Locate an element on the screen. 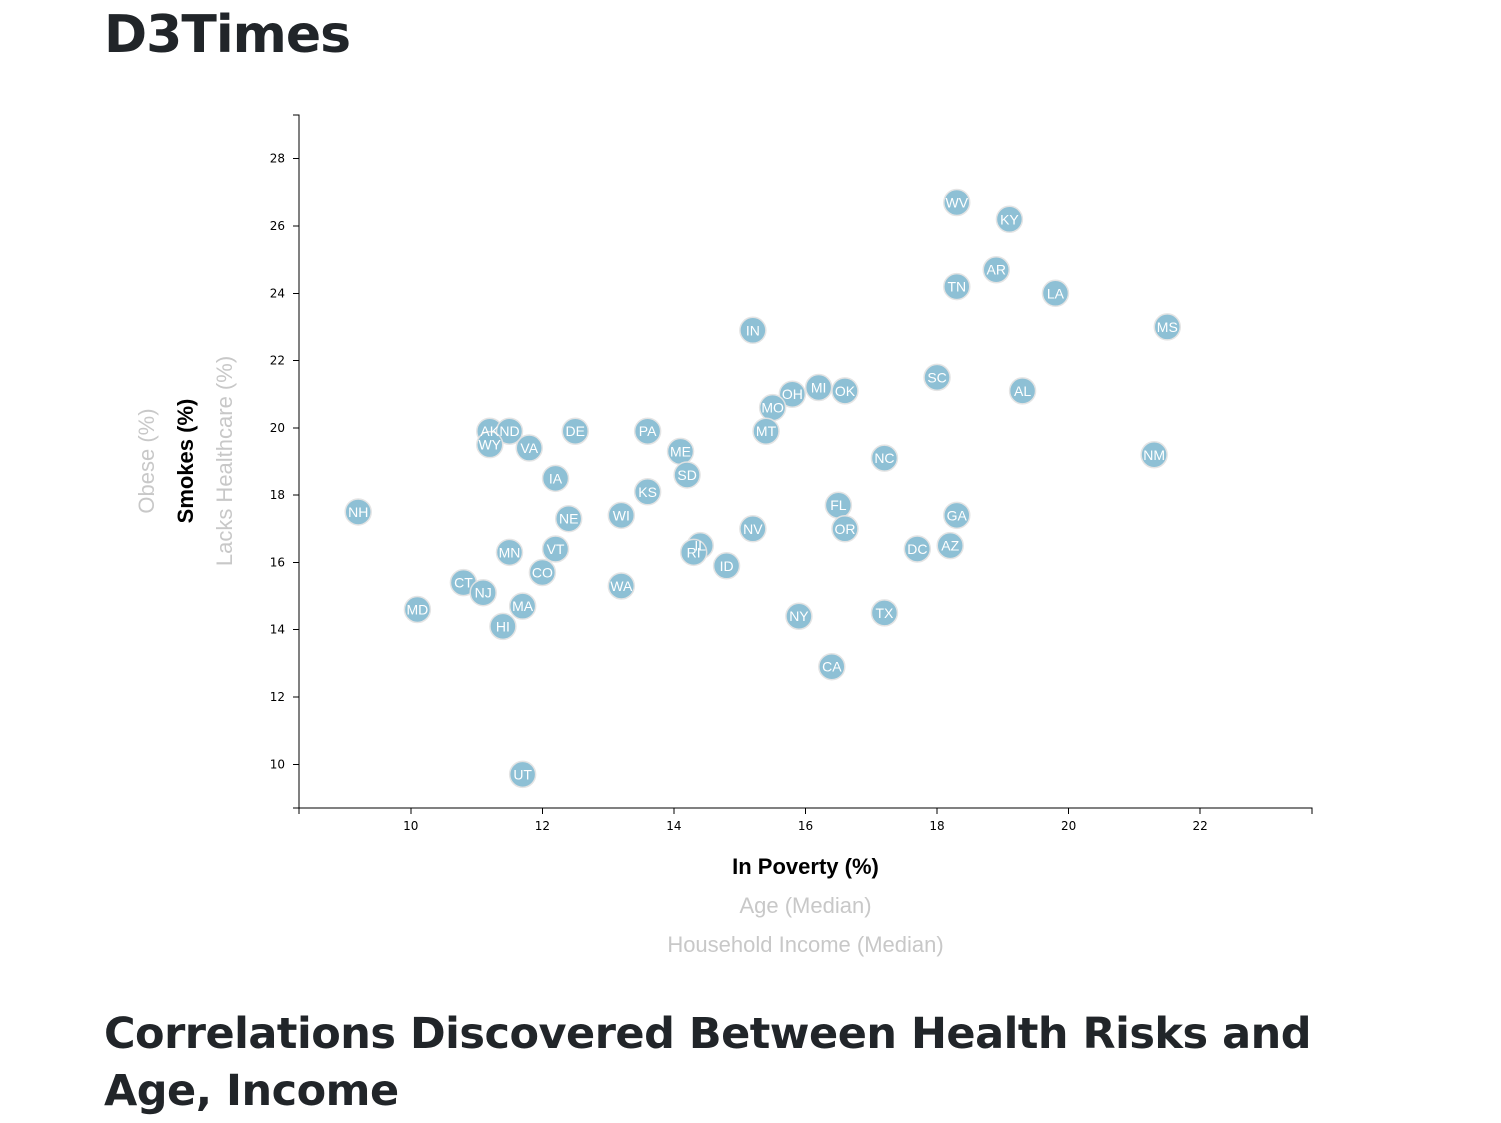  state-label-ga: GA is located at coordinates (957, 515).